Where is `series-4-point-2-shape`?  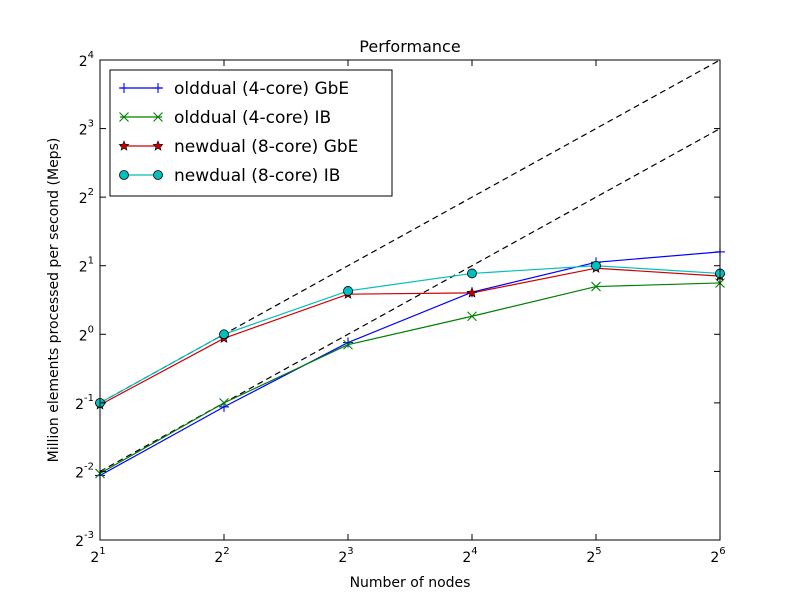 series-4-point-2-shape is located at coordinates (224, 334).